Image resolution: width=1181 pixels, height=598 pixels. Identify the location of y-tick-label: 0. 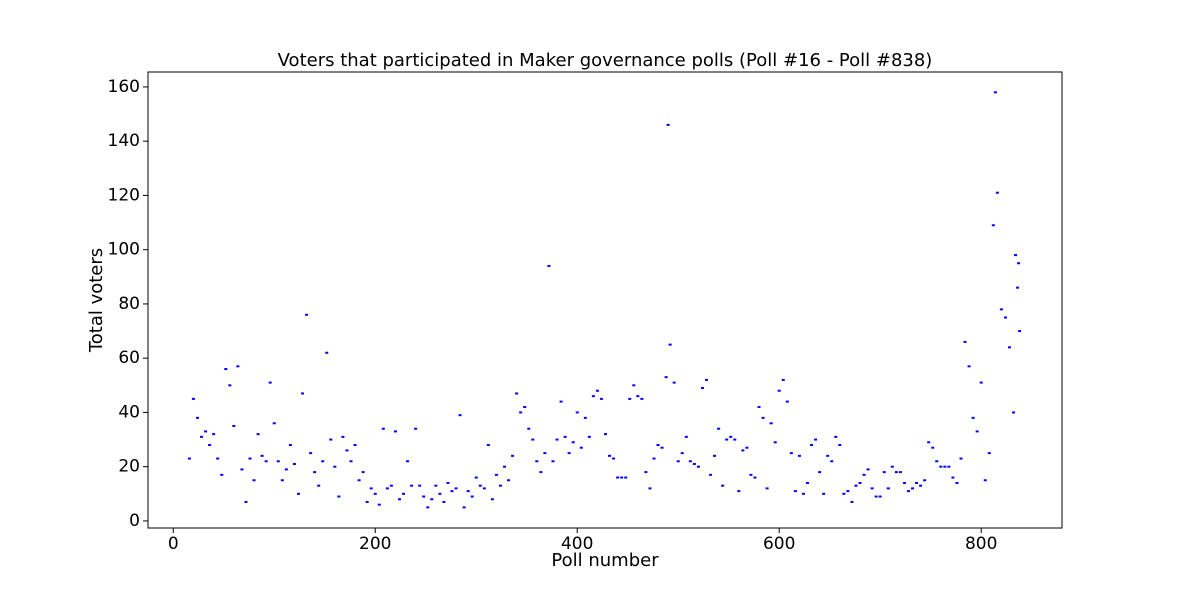
(134, 521).